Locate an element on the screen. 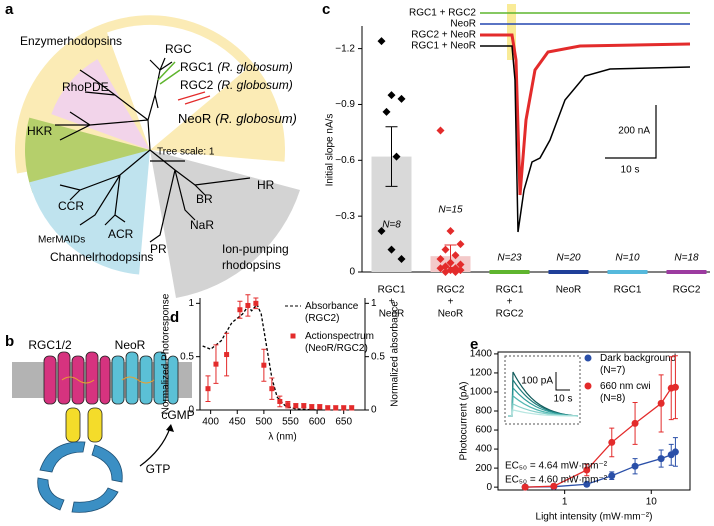 The height and width of the screenshot is (526, 714). legend-label: Actionspectrum (NeoR/RGC2) is located at coordinates (341, 342).